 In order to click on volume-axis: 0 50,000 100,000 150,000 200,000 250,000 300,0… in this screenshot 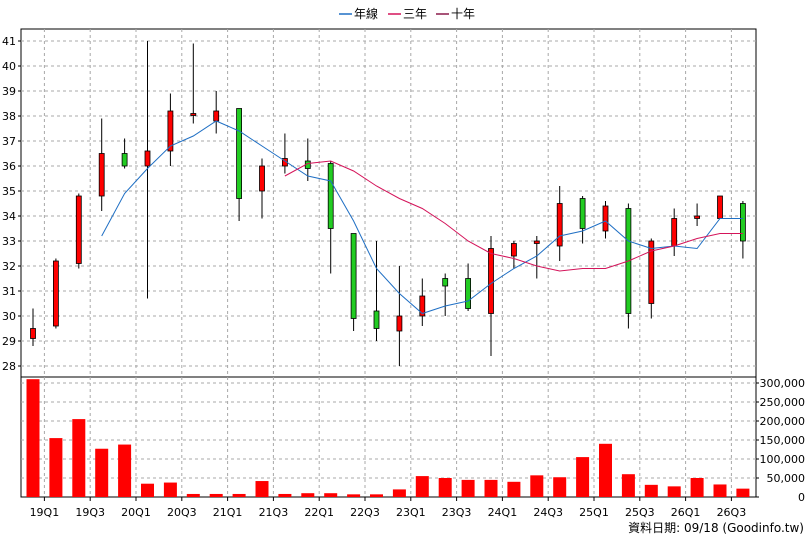, I will do `click(780, 440)`.